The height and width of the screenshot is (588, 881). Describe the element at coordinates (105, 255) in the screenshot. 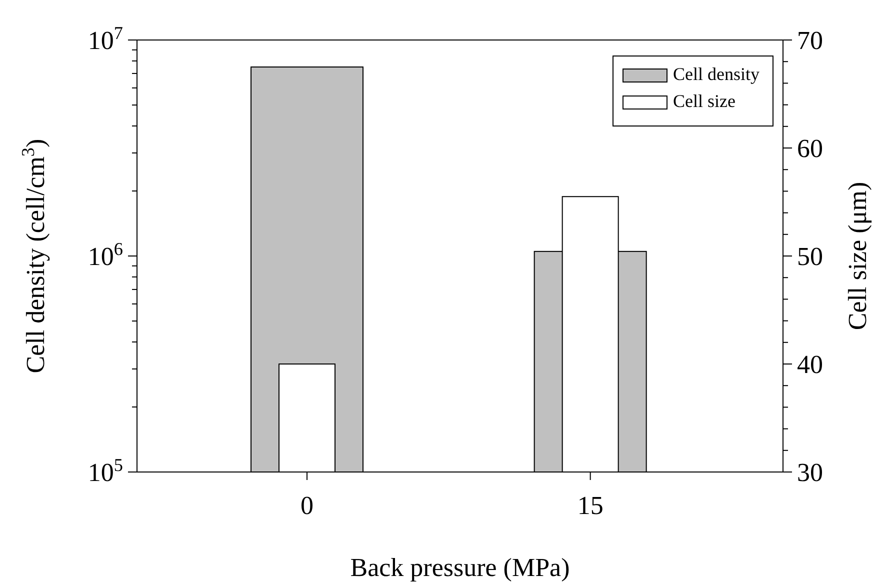

I see `y-tick-label: 10$^{6}$` at that location.